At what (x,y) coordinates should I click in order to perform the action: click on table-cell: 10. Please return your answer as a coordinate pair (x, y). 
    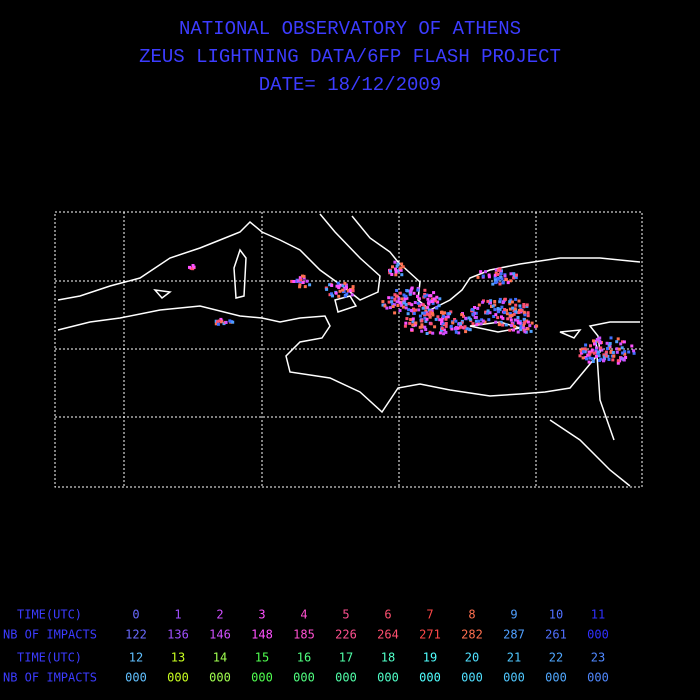
    Looking at the image, I should click on (556, 615).